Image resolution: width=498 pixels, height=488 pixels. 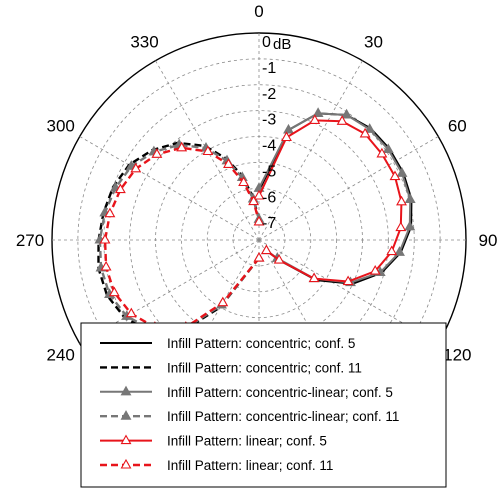 I want to click on angle-tick-label: 60, so click(x=457, y=126).